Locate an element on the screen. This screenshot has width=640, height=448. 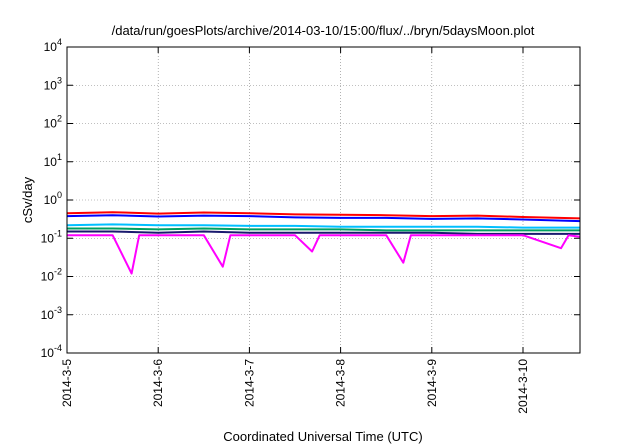
x-tick-label: 2014-3-8 is located at coordinates (341, 383).